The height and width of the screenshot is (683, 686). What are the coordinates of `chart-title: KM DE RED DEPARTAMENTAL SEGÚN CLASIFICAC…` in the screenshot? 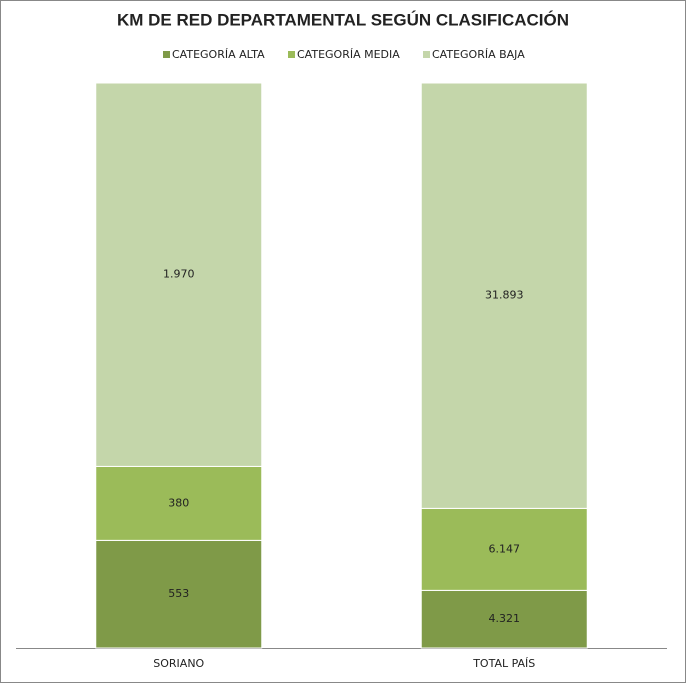 It's located at (343, 19).